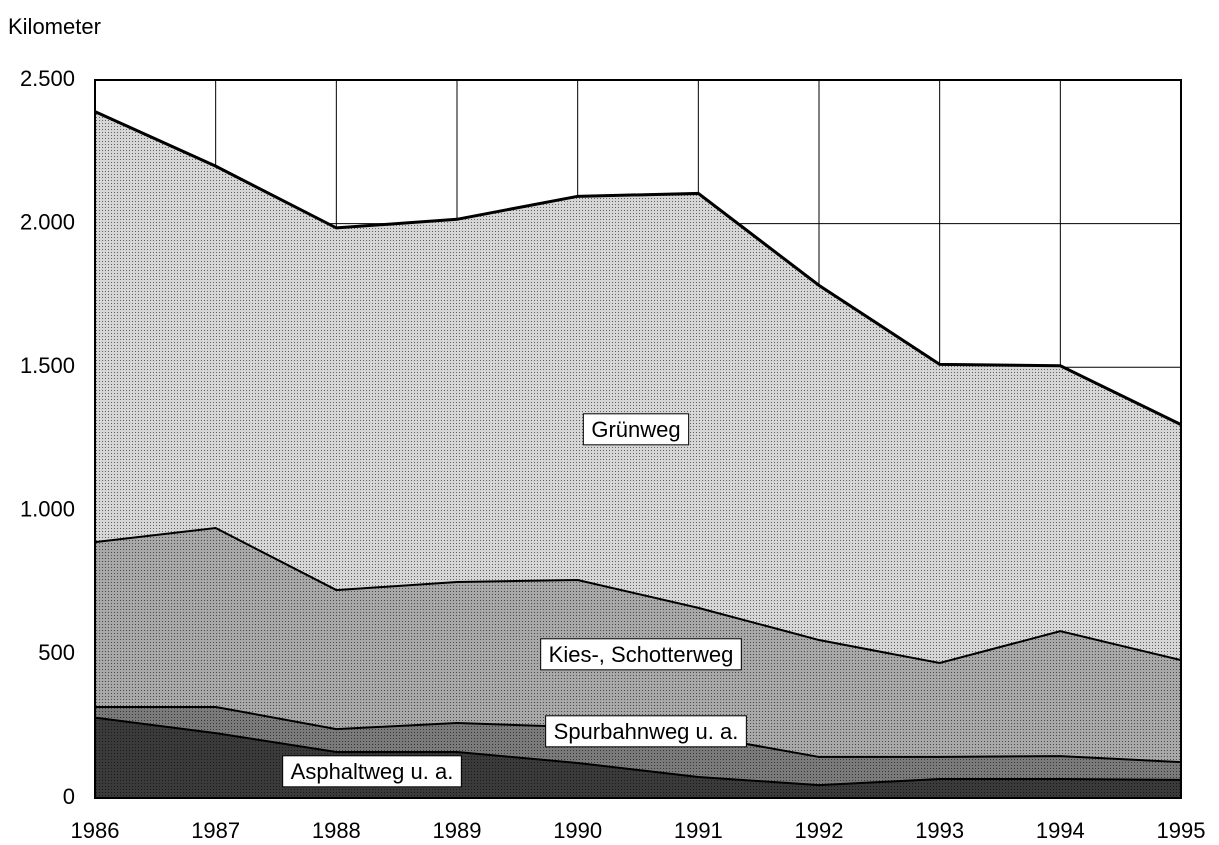  I want to click on y-tick-label: 500, so click(56, 652).